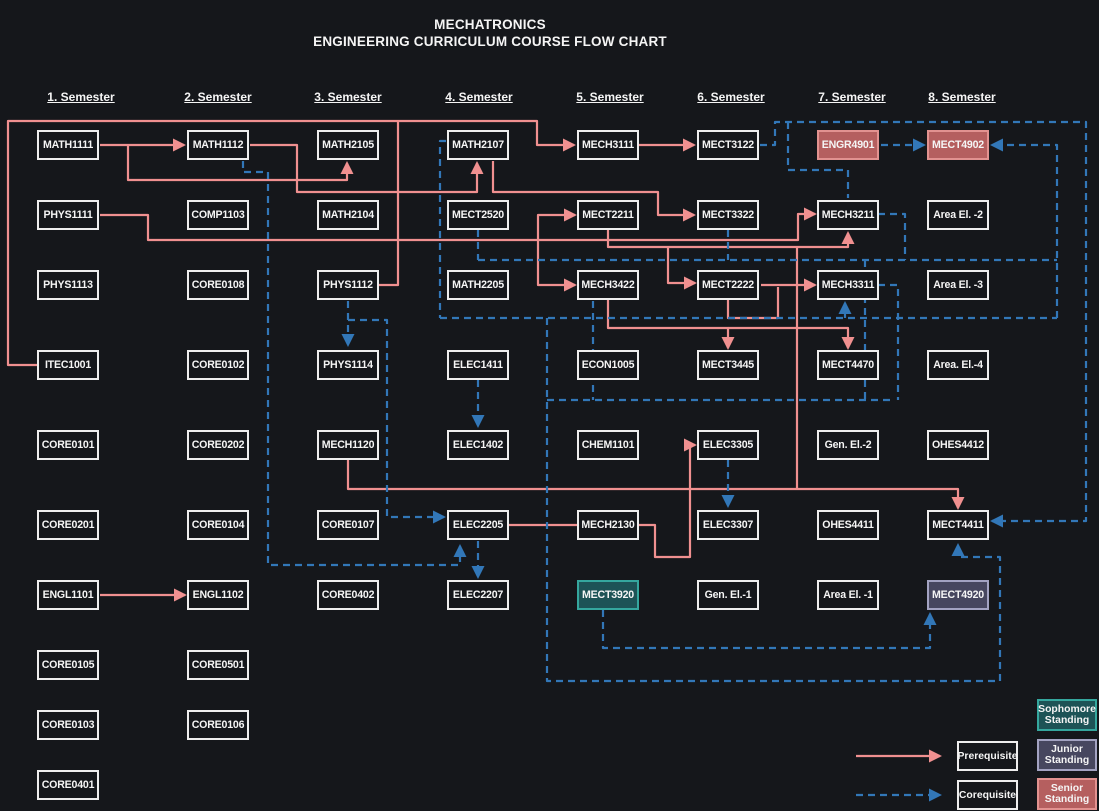  I want to click on course-phys1113: PHYS1113, so click(68, 285).